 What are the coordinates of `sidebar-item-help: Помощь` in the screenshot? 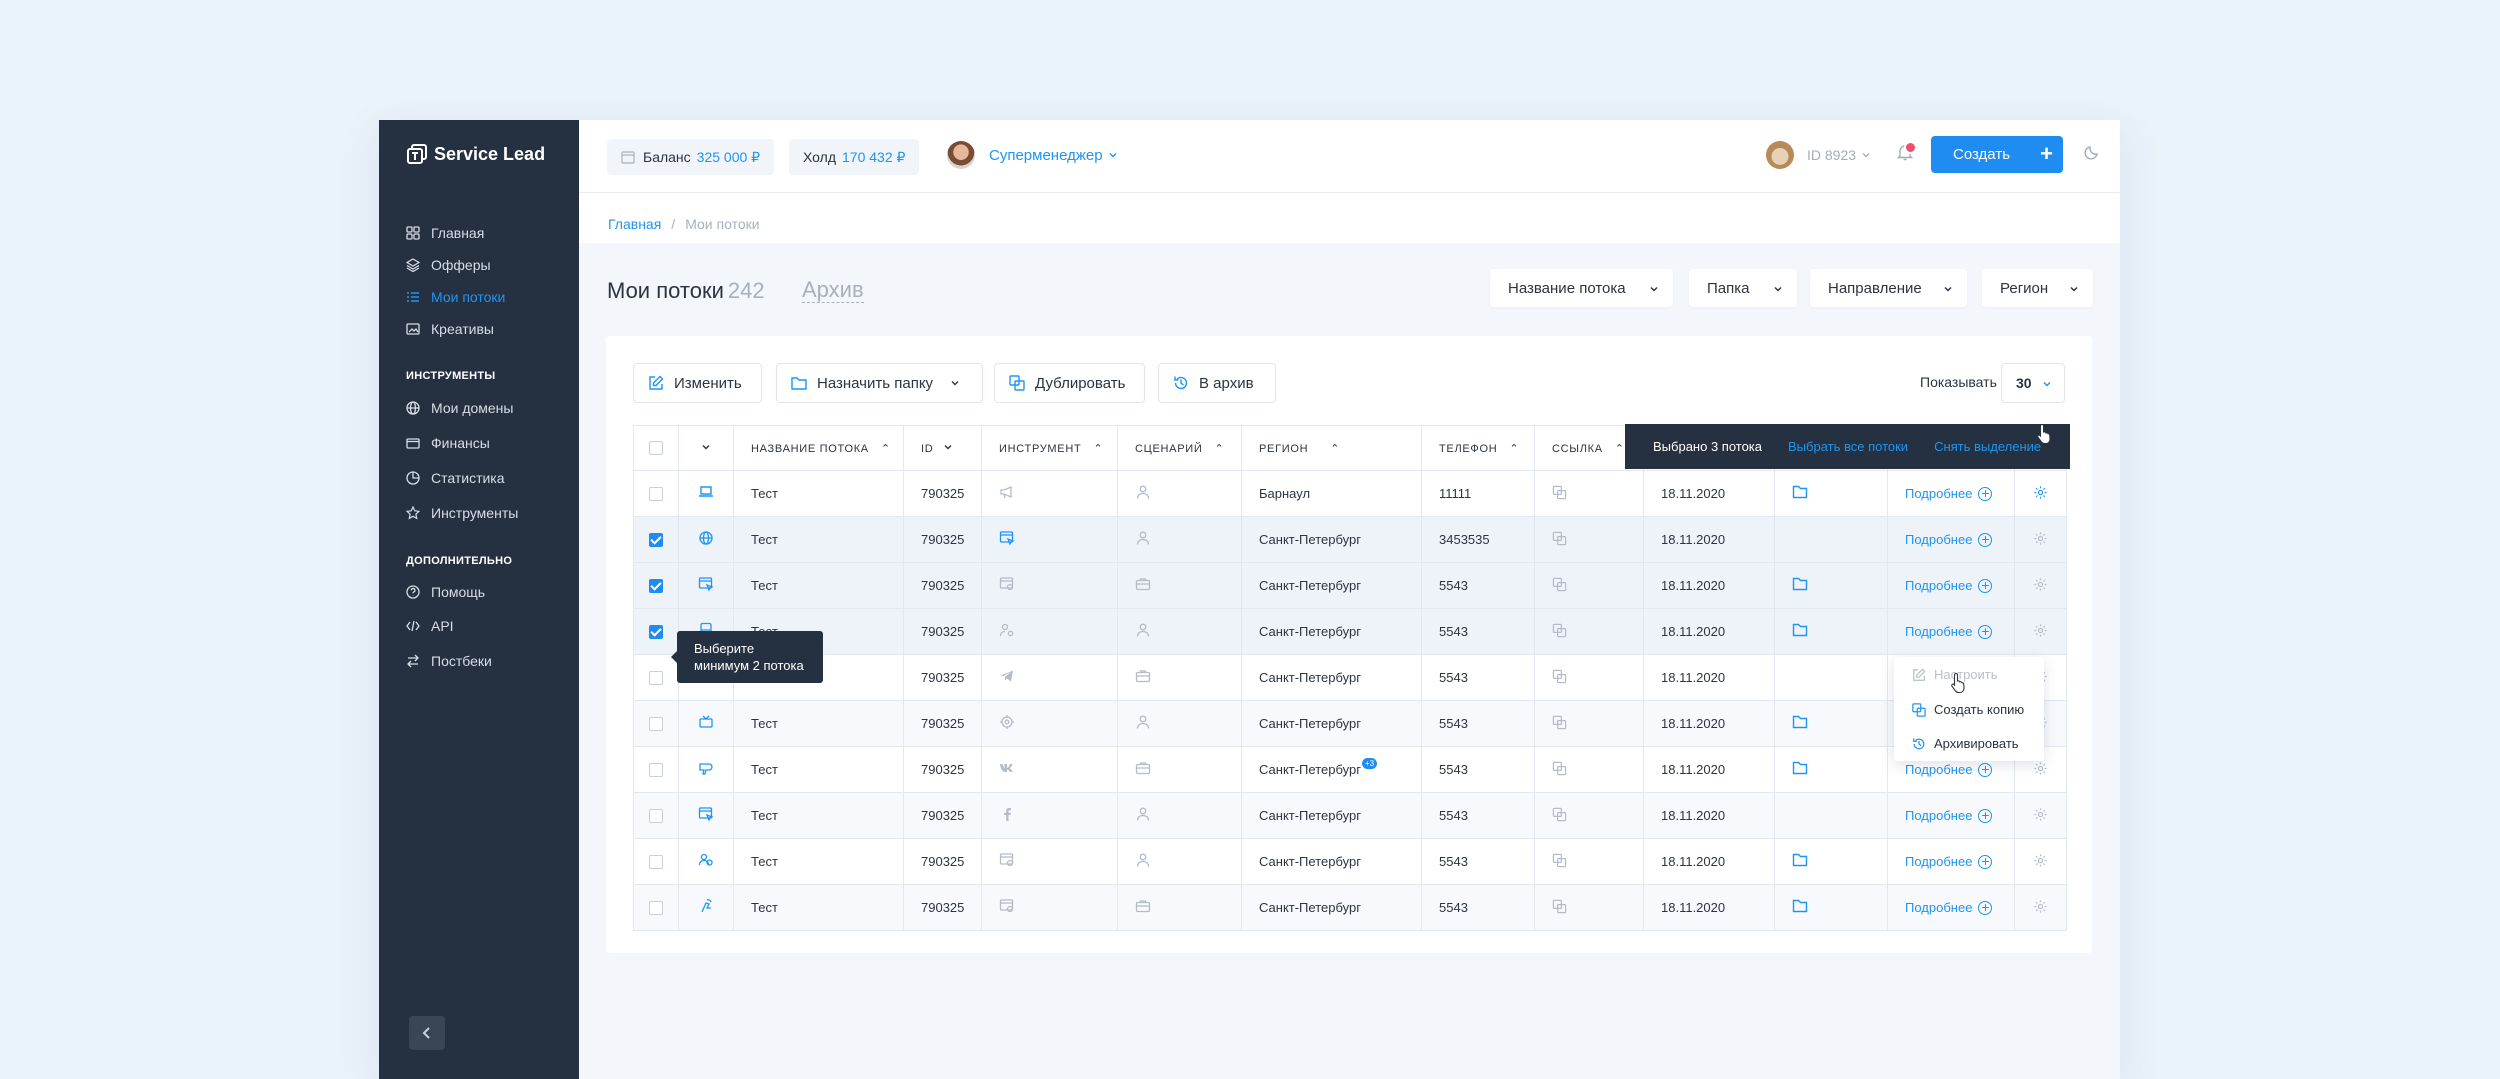 It's located at (445, 592).